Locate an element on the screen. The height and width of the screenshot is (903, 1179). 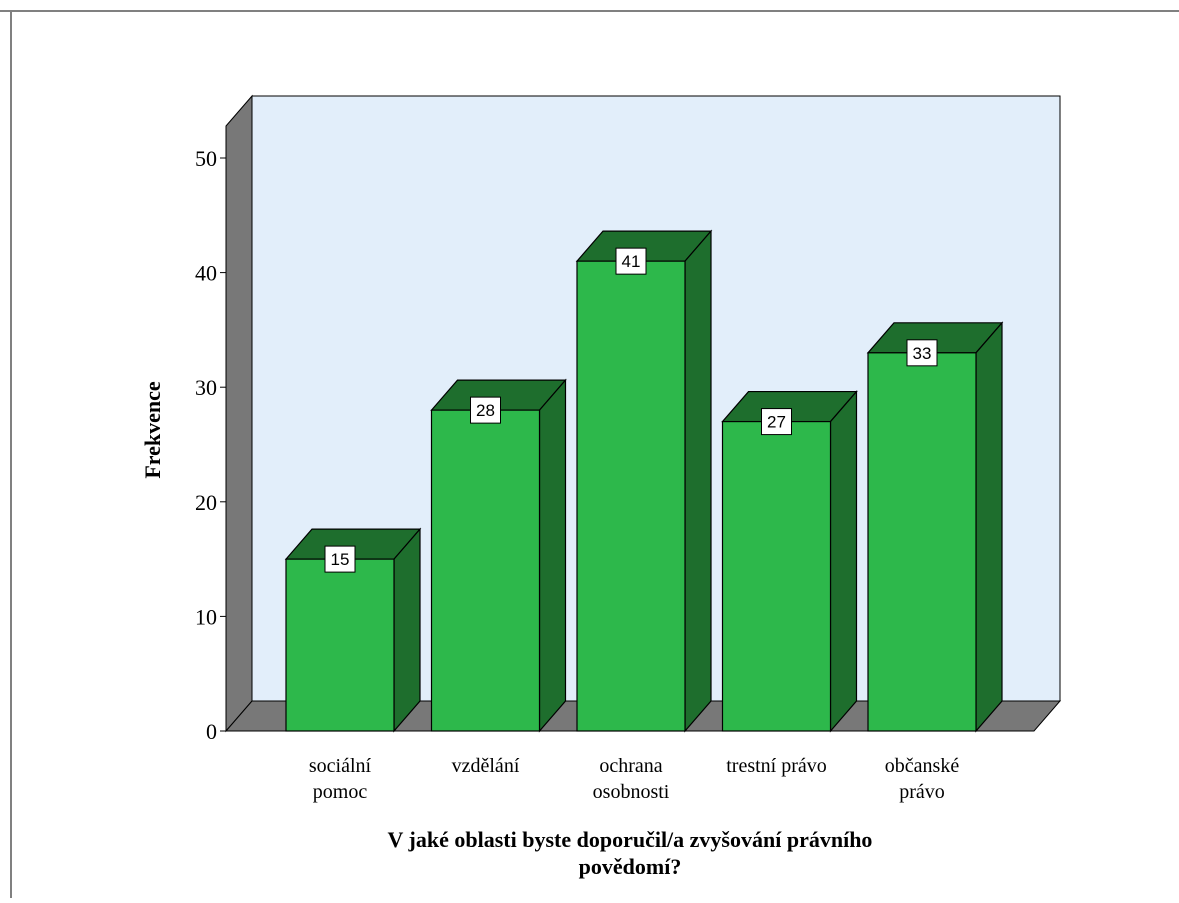
y-tick-label: 40 is located at coordinates (206, 273).